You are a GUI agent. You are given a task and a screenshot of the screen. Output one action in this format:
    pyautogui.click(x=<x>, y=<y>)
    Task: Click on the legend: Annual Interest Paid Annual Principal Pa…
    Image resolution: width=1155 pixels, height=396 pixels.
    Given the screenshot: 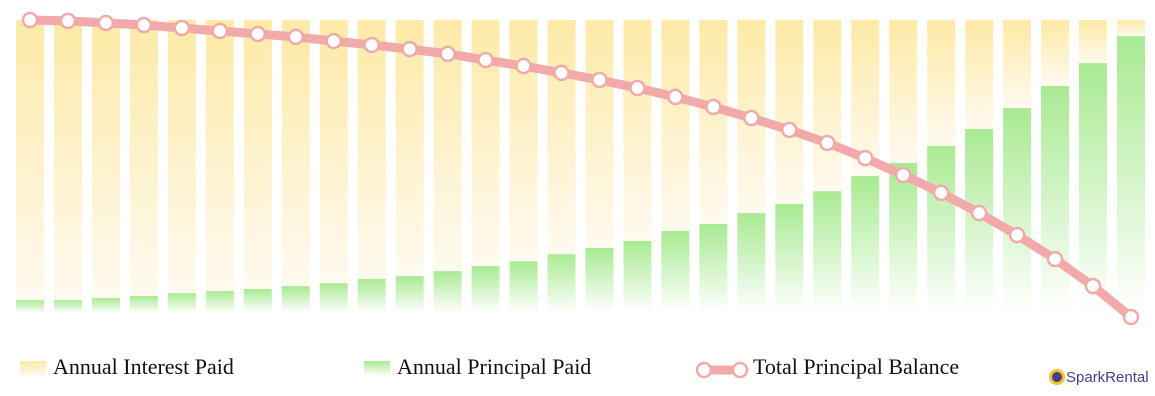 What is the action you would take?
    pyautogui.click(x=489, y=366)
    